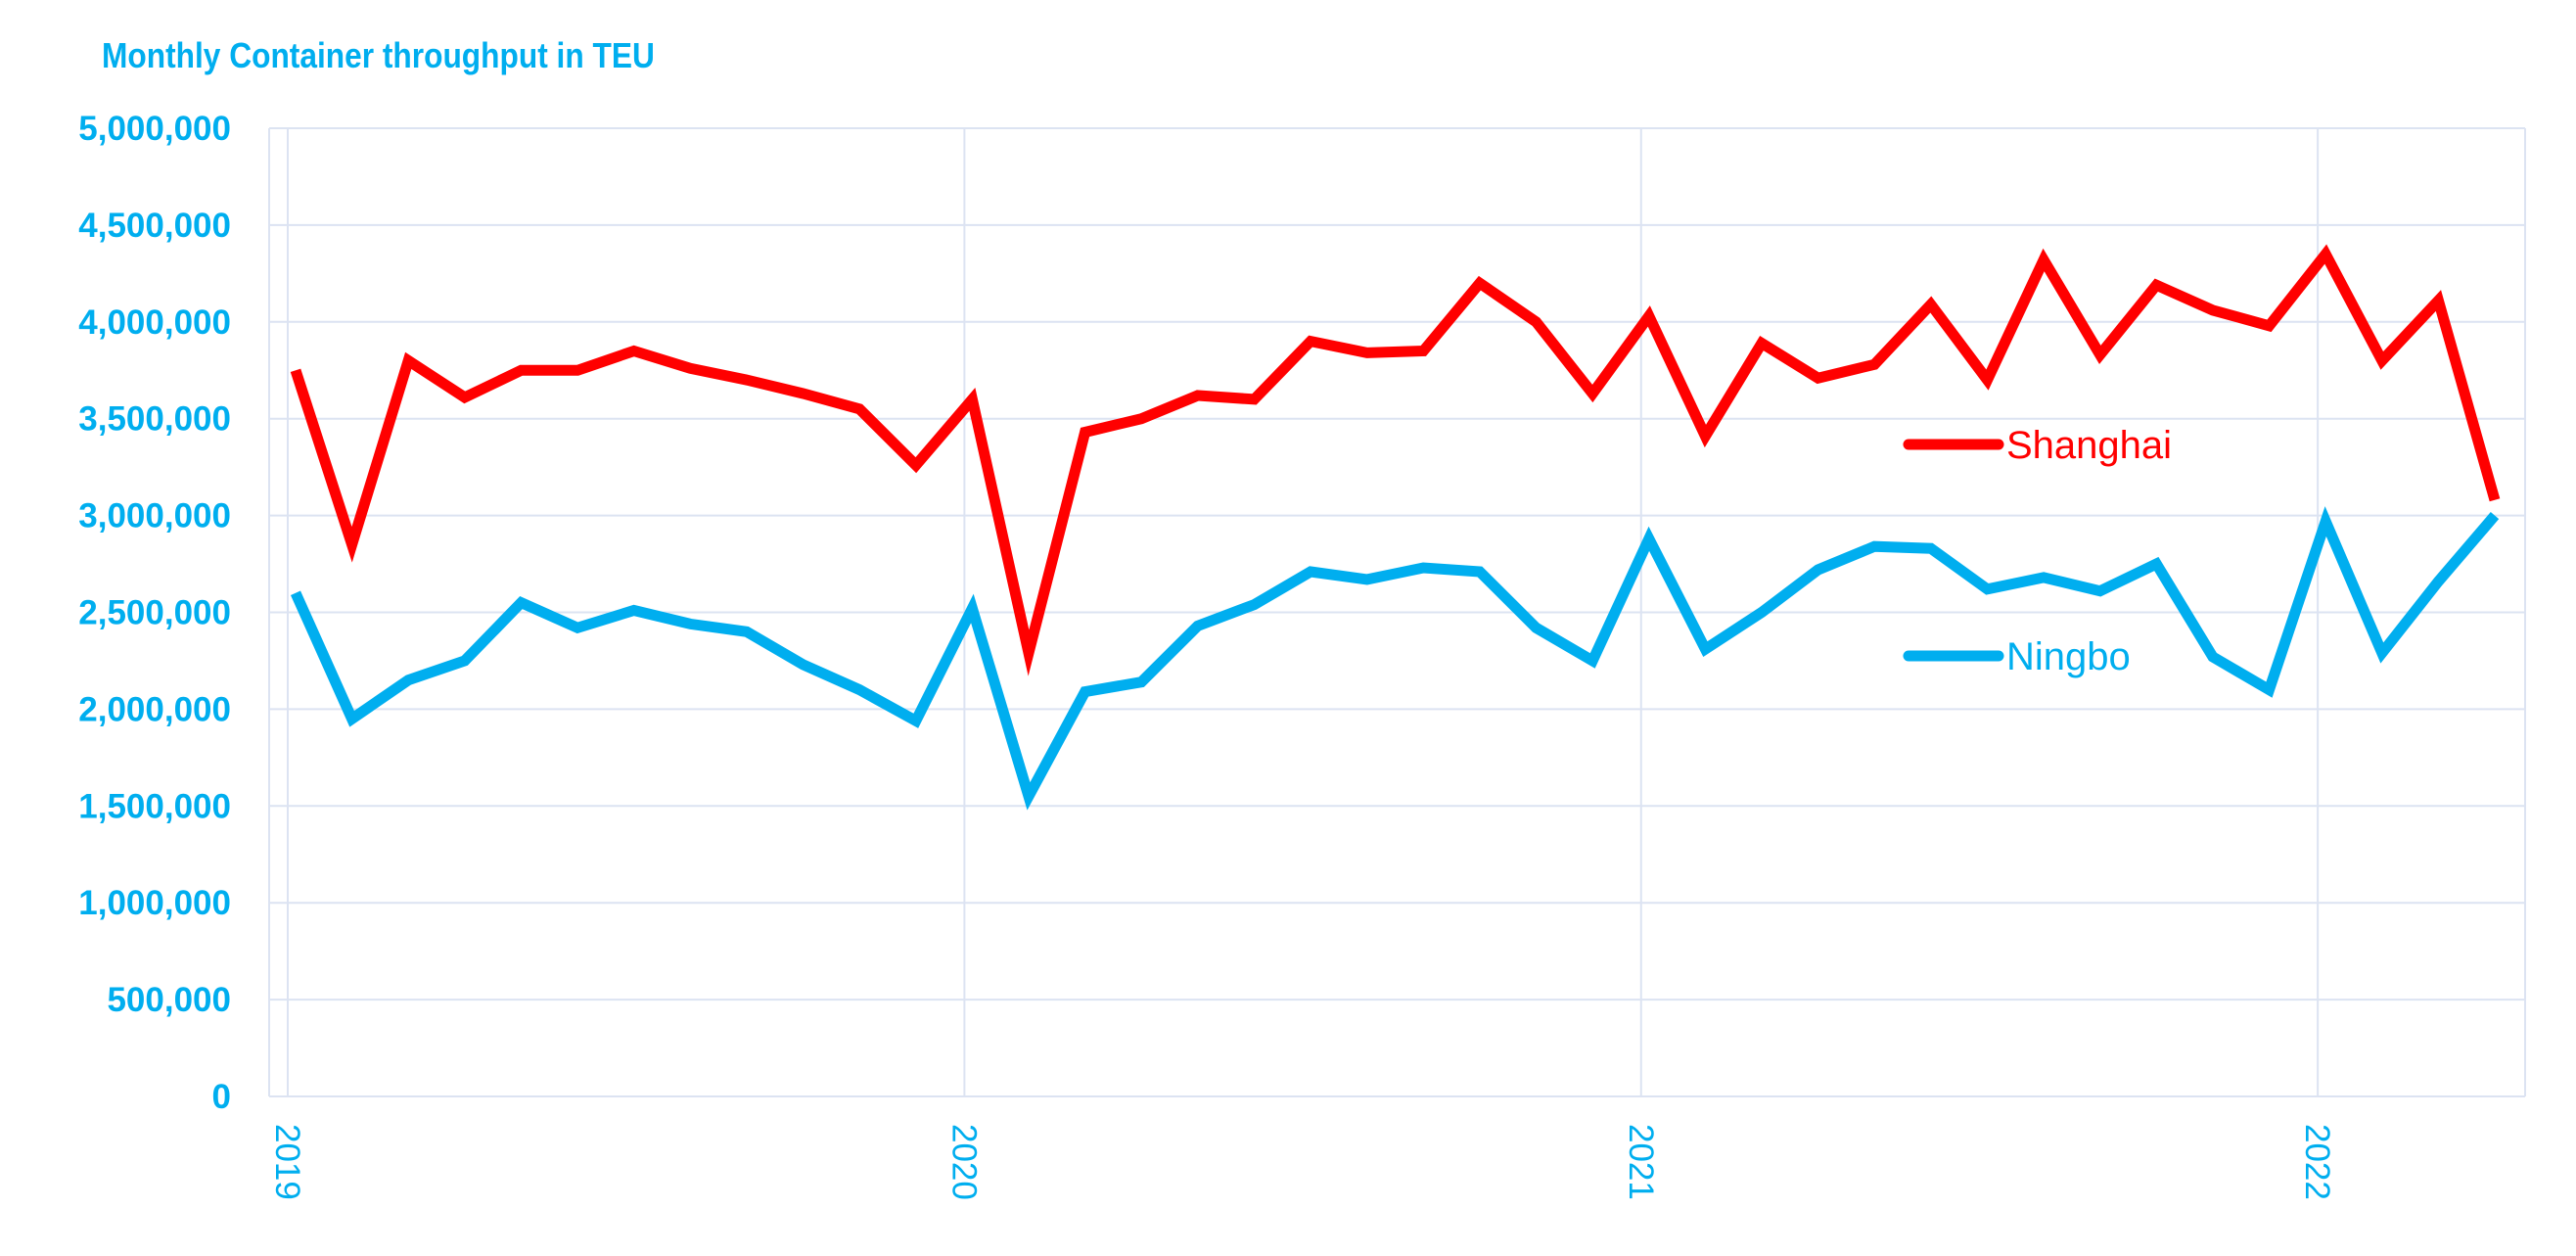  What do you see at coordinates (155, 226) in the screenshot?
I see `y-tick-label: 4,500,000` at bounding box center [155, 226].